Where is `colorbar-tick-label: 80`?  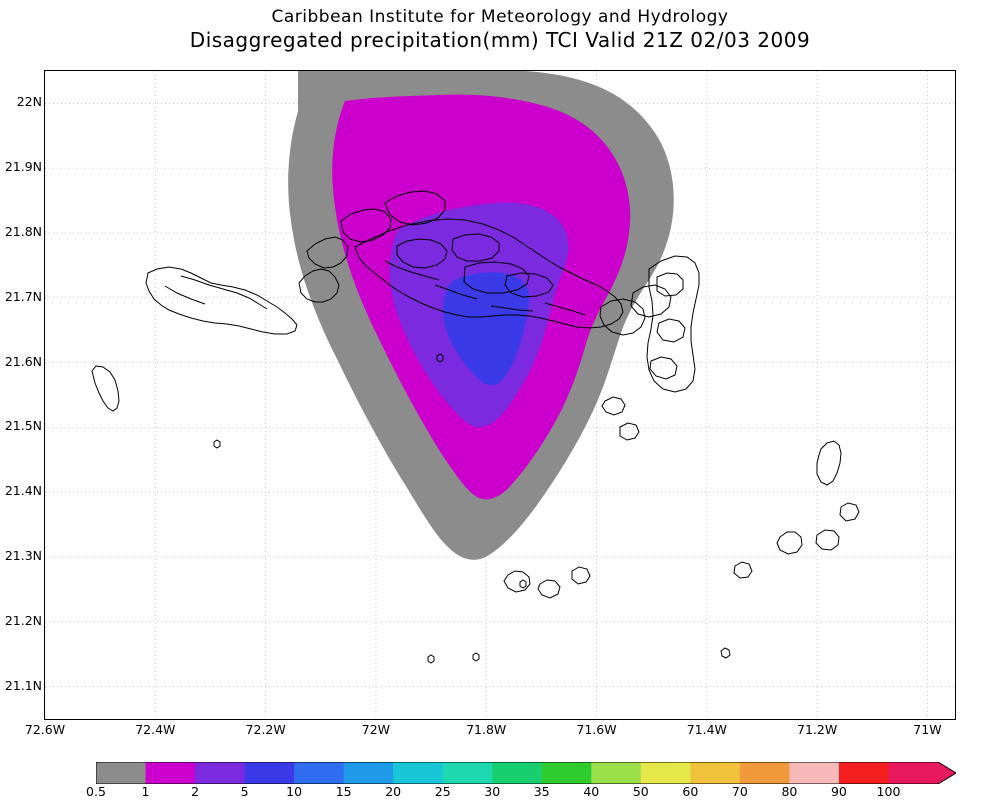 colorbar-tick-label: 80 is located at coordinates (789, 791).